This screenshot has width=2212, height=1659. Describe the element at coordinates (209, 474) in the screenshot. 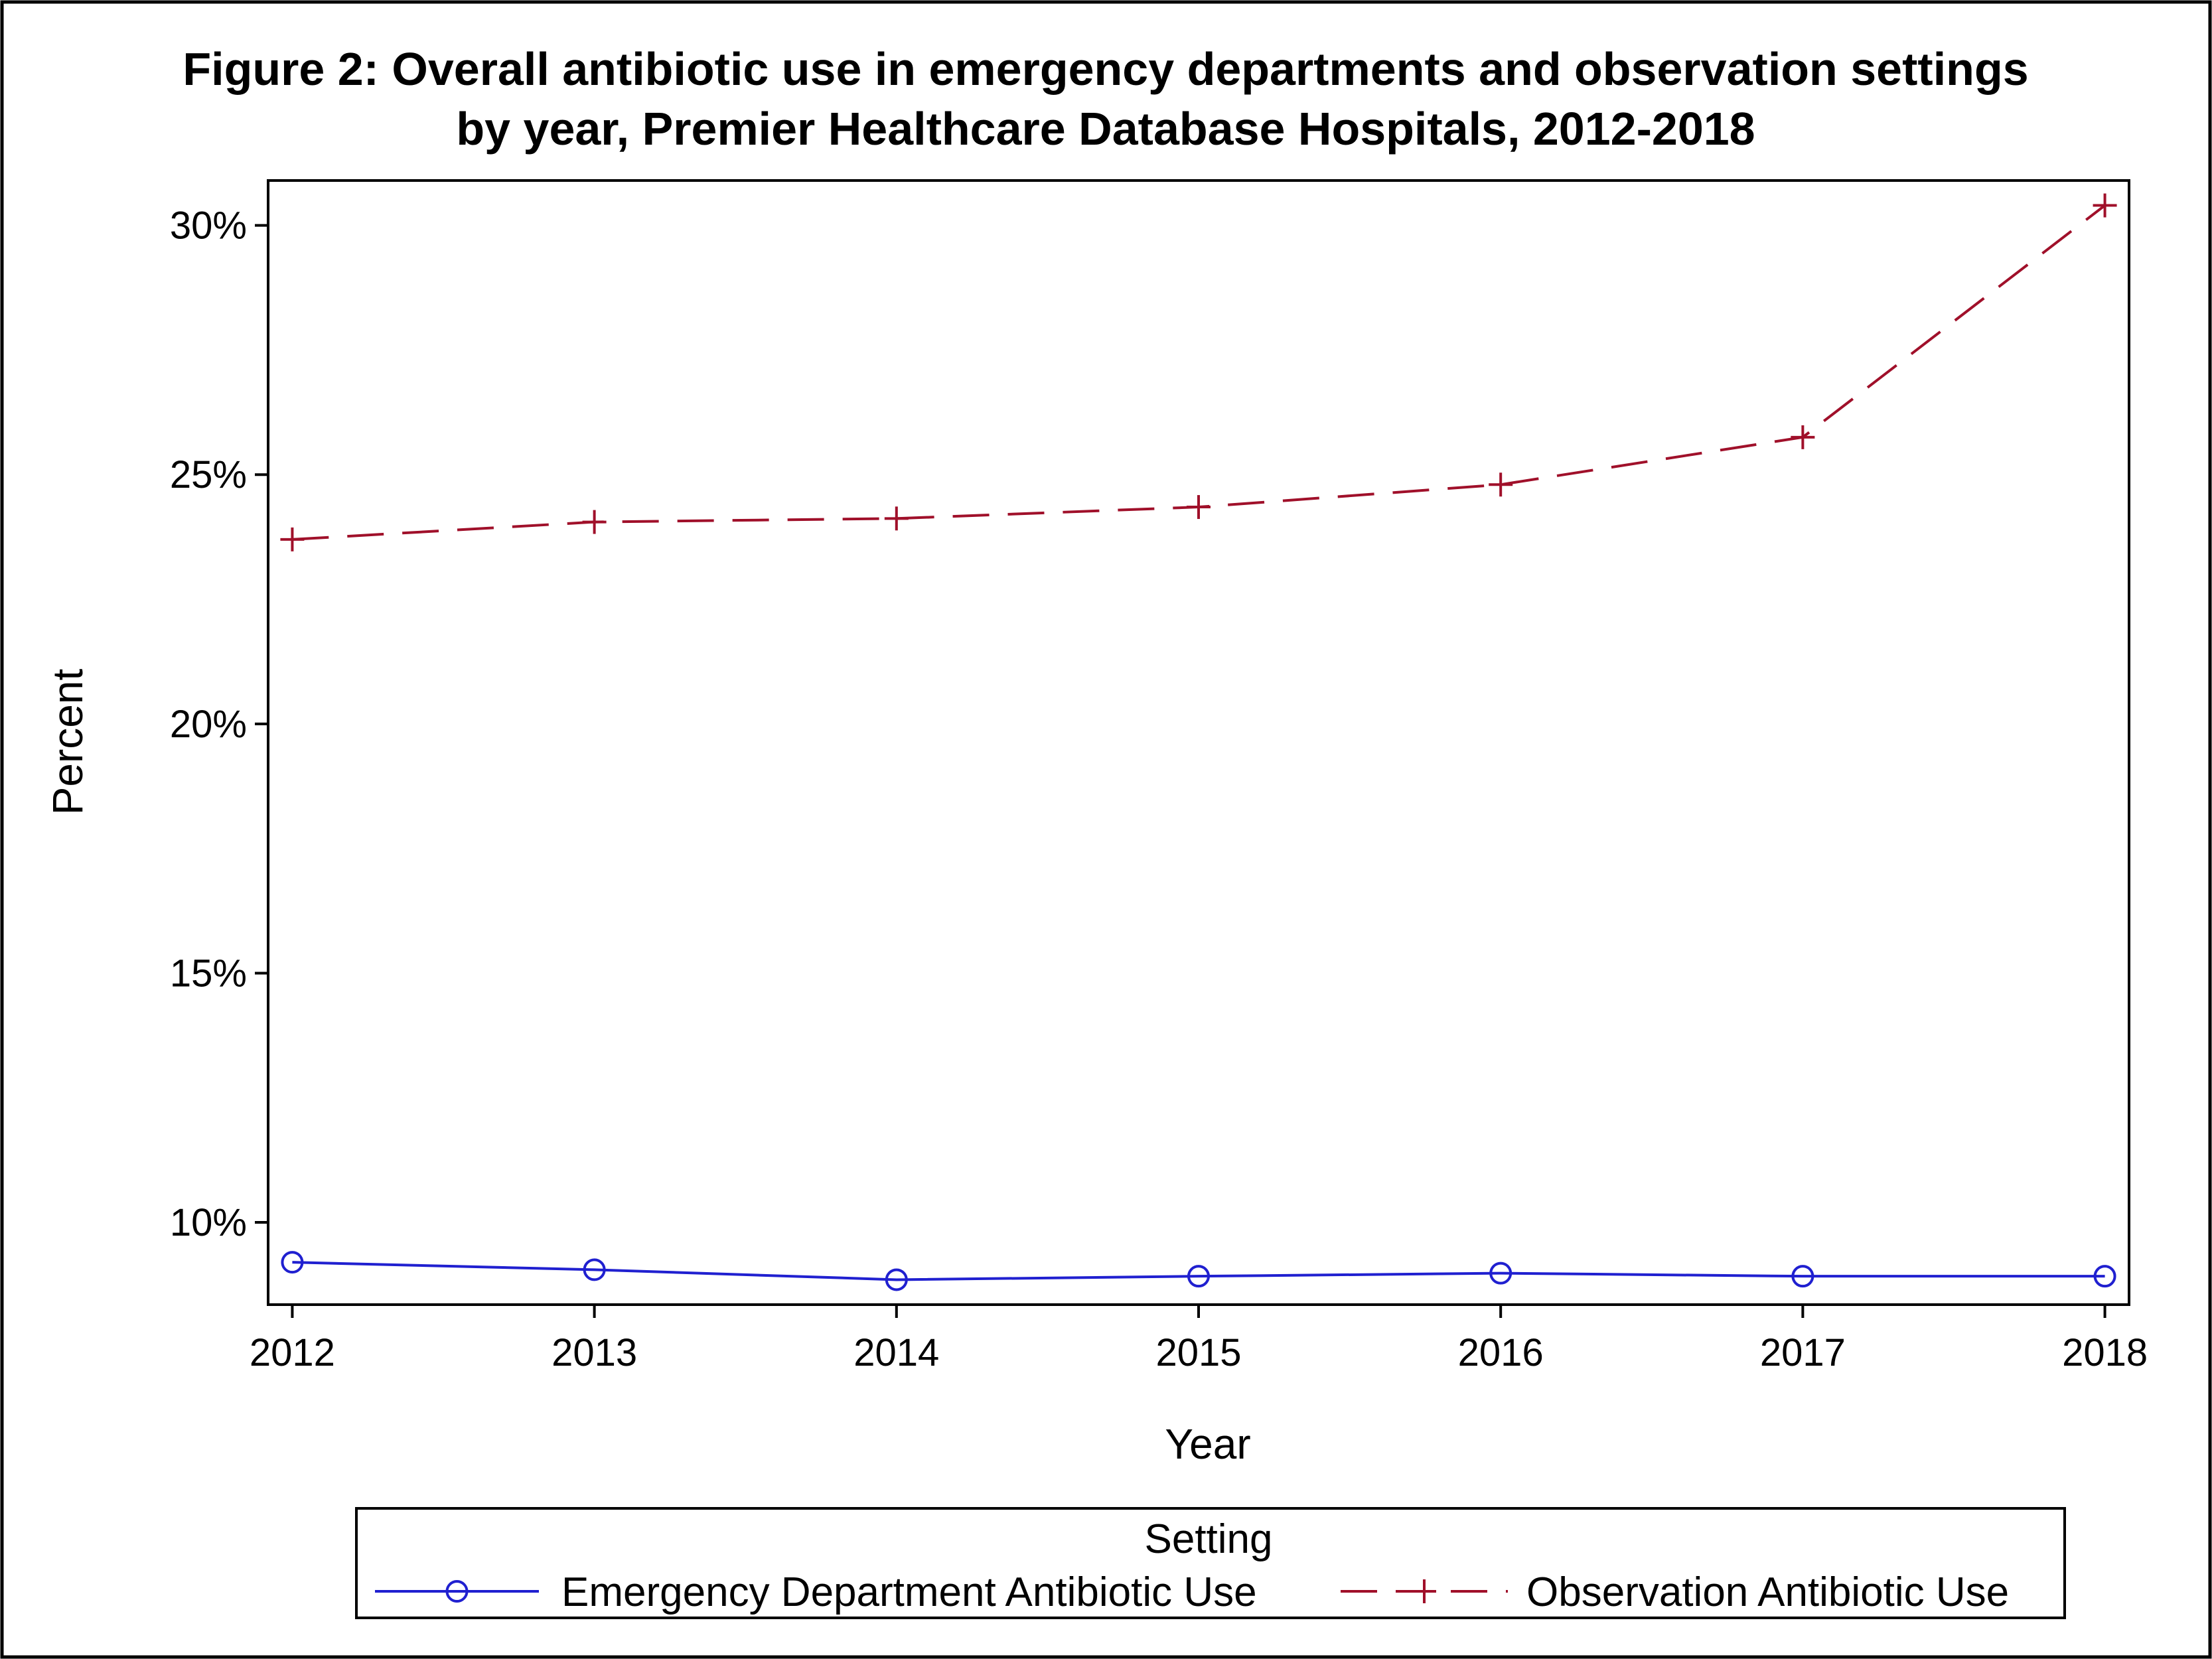

I see `y-tick-label: 25%` at that location.